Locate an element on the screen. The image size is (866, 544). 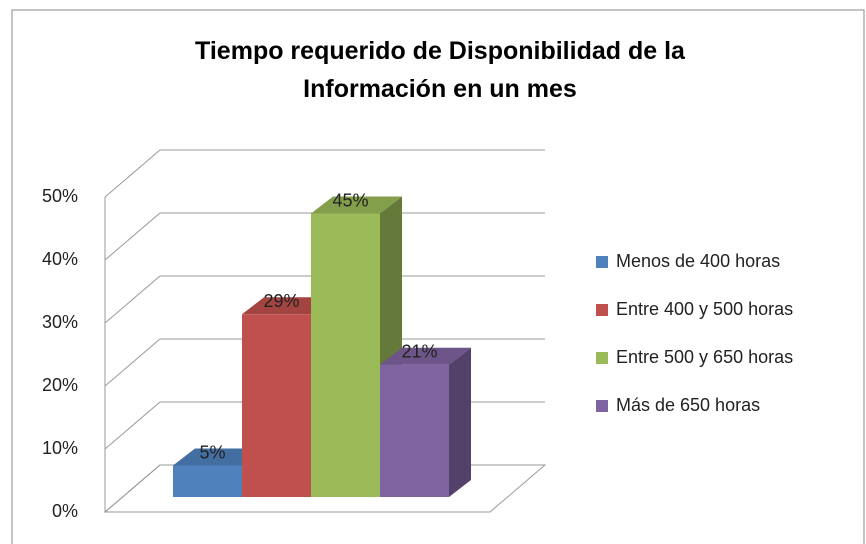
data-label: 5% is located at coordinates (212, 452).